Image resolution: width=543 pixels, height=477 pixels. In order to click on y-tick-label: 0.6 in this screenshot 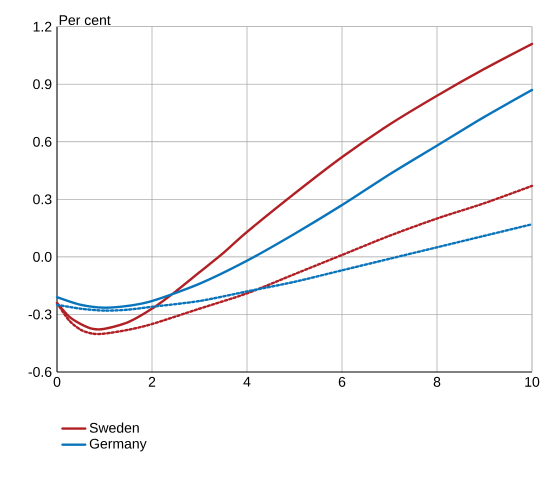, I will do `click(42, 141)`.